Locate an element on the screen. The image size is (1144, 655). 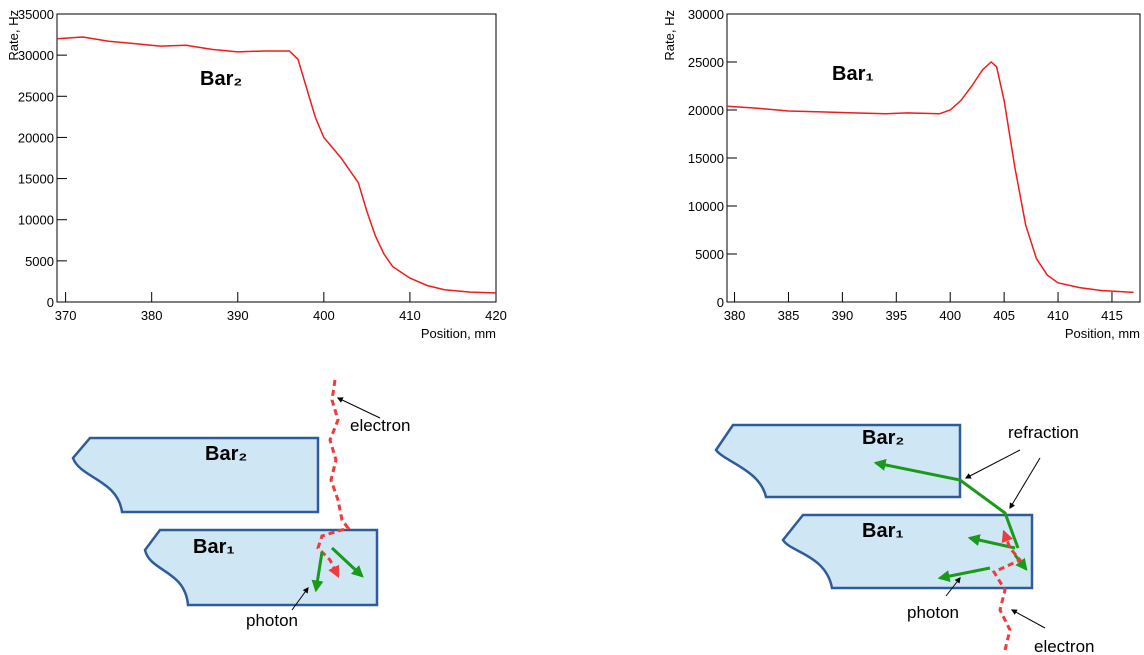
x-tick-label: 420 is located at coordinates (496, 315).